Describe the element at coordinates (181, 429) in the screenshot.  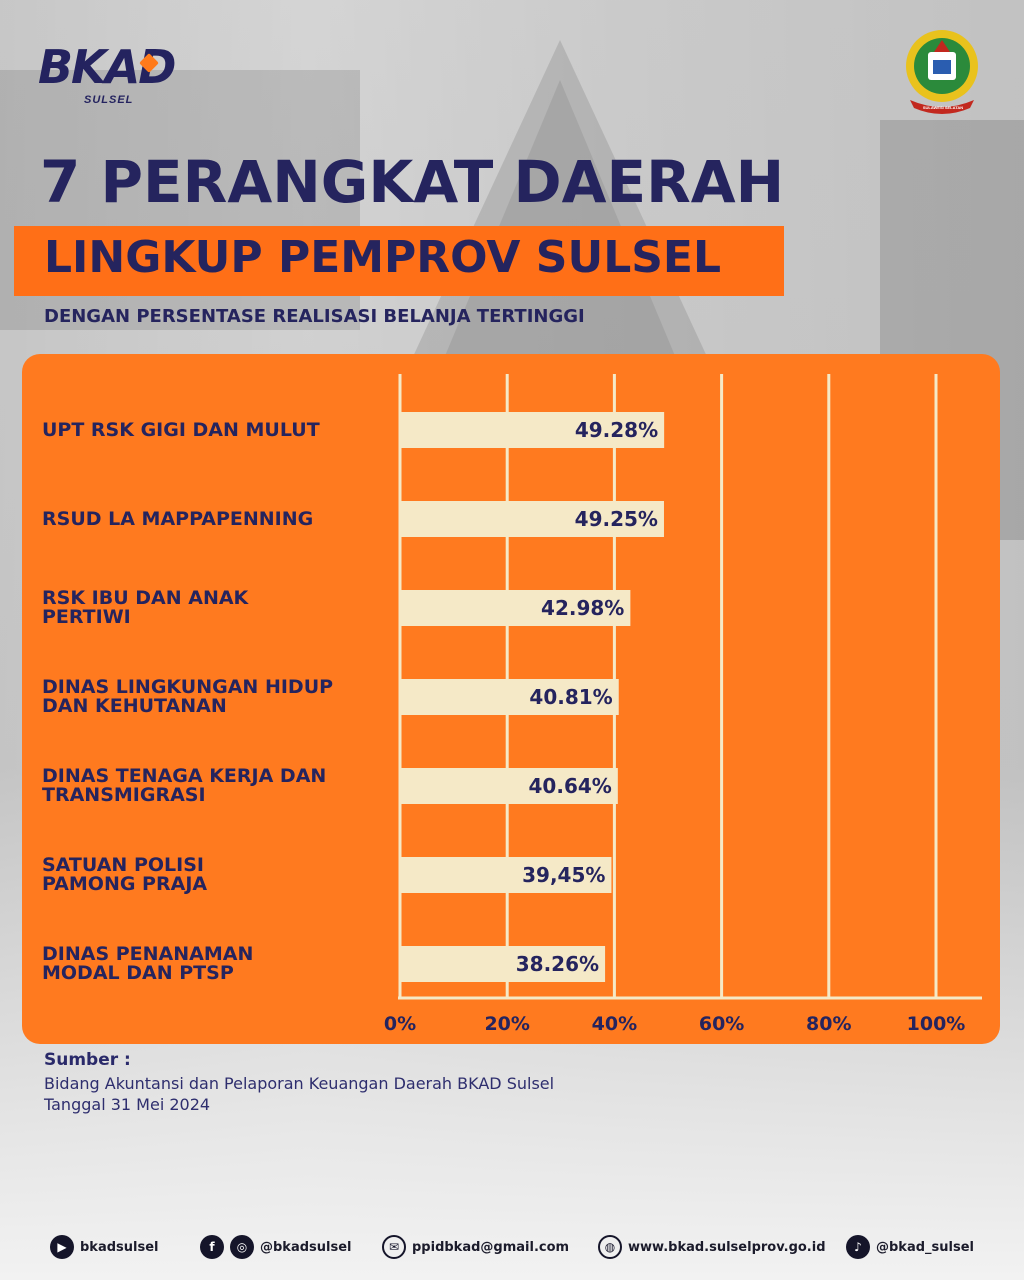
I see `category-label-line: UPT RSK GIGI DAN MULUT` at that location.